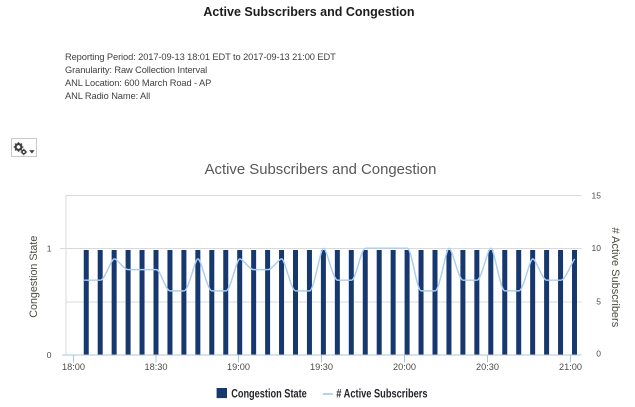 This screenshot has width=635, height=407. What do you see at coordinates (321, 170) in the screenshot?
I see `svg-text:Active Subscribers and Congest: Active Subscribers and Congestion` at bounding box center [321, 170].